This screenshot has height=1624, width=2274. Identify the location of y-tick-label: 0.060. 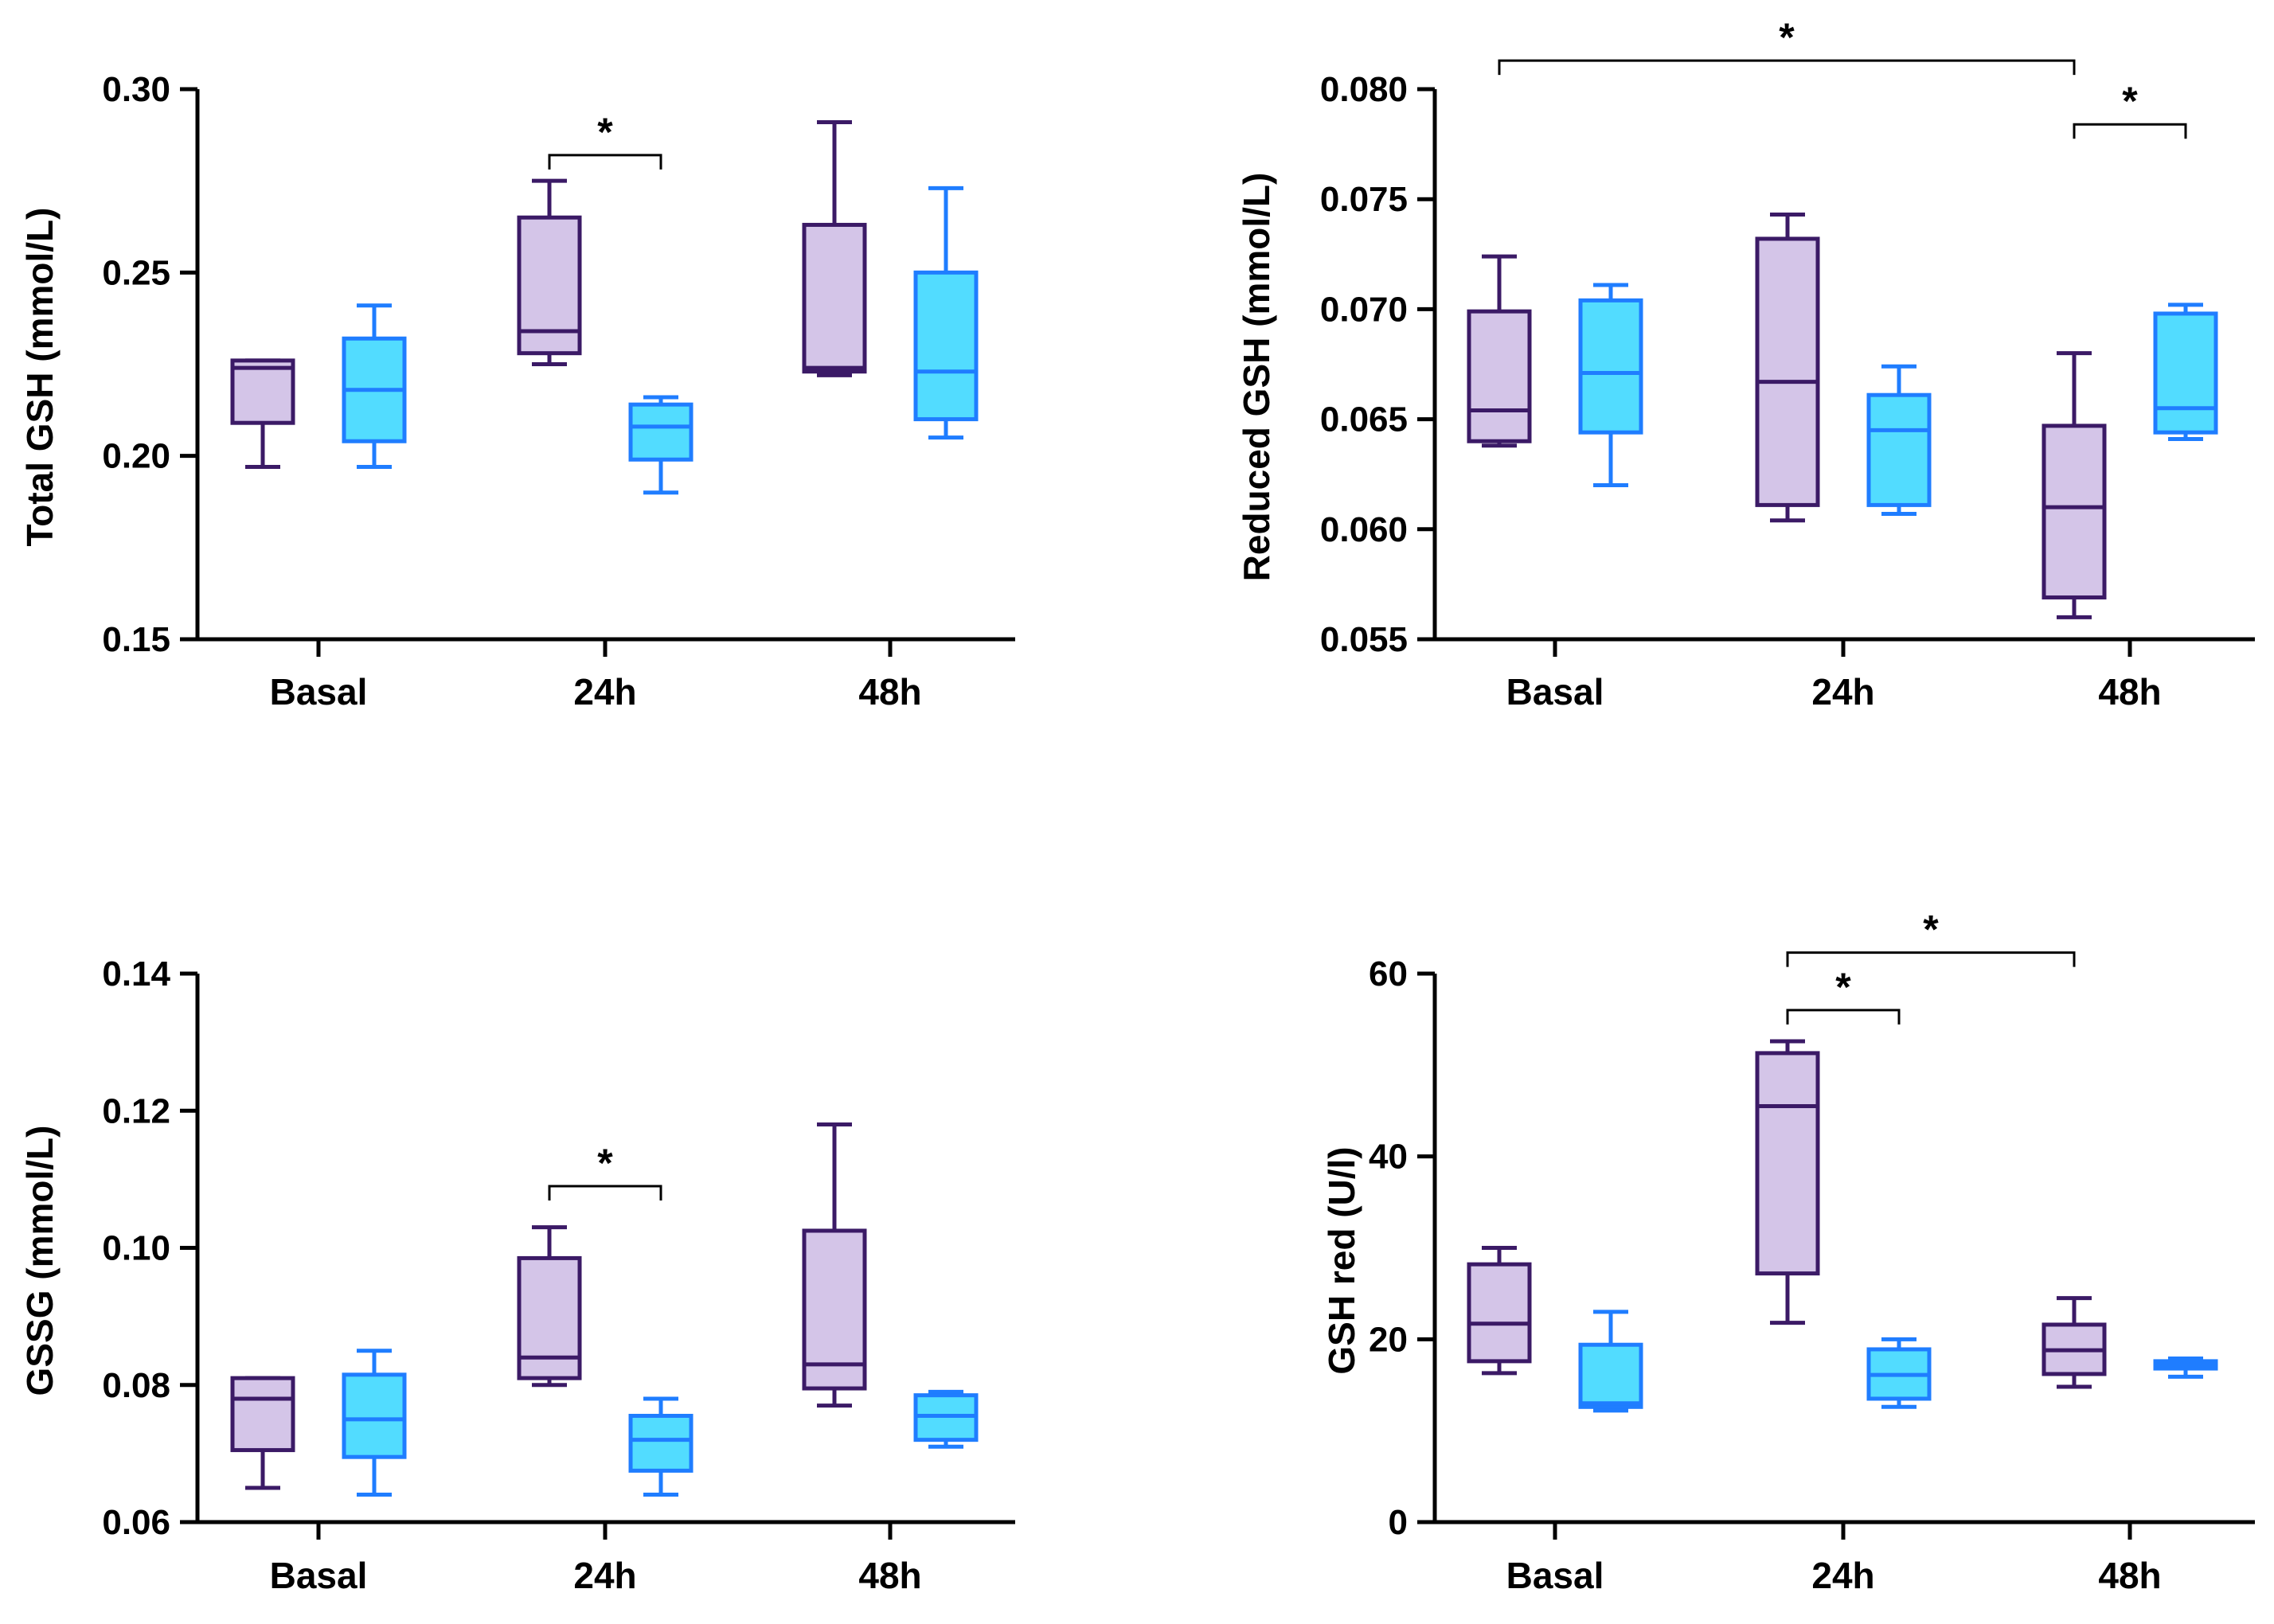
(1364, 529).